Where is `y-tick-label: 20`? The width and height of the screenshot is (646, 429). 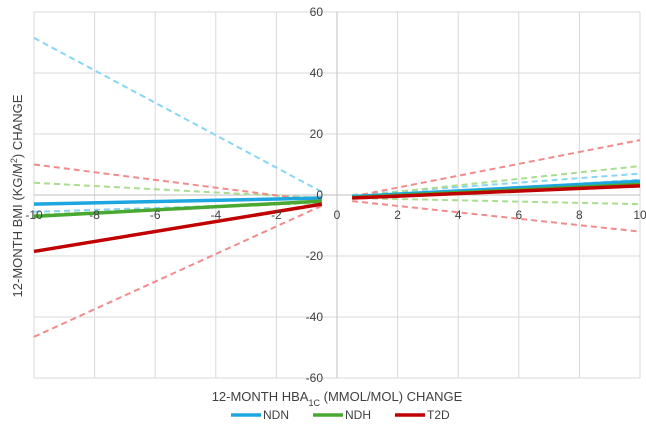 y-tick-label: 20 is located at coordinates (317, 134).